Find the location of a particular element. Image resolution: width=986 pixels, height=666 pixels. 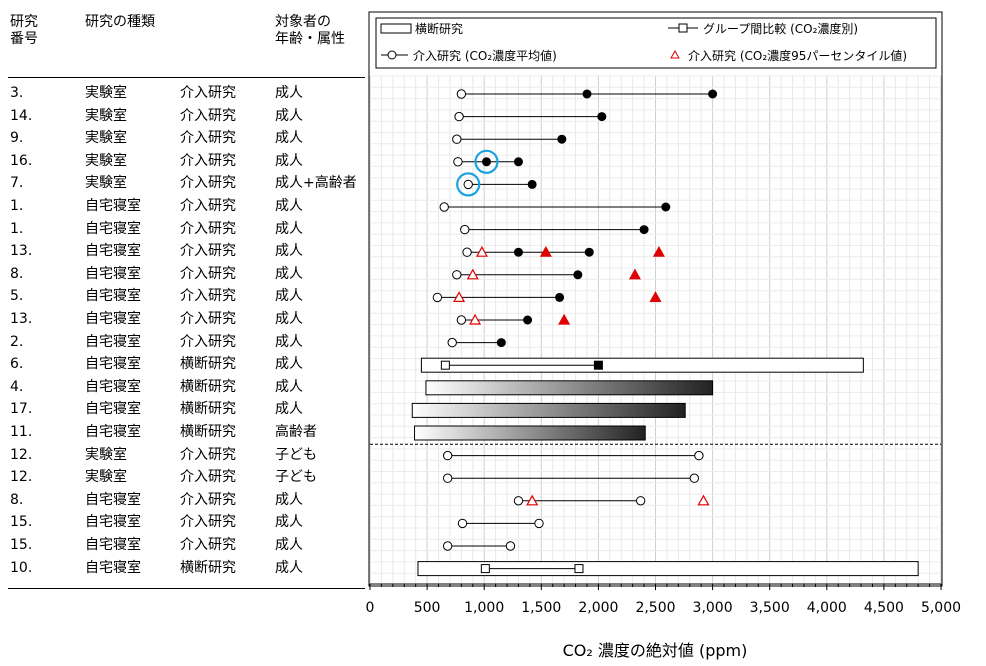

x-tick-label: 3,500 is located at coordinates (770, 608).